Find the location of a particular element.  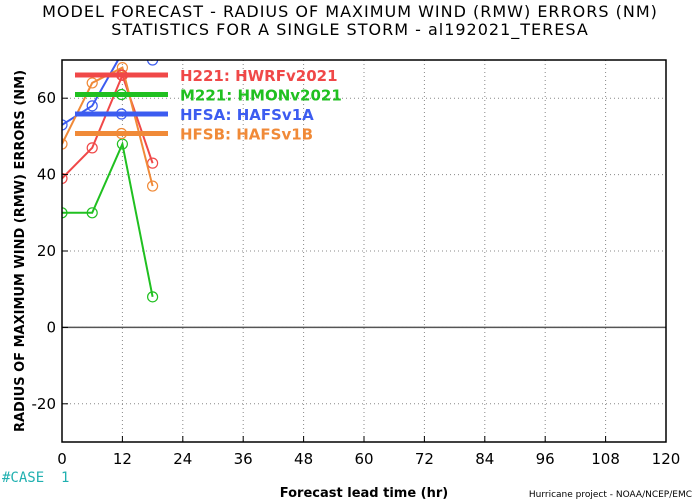

y-tick-label: 20 is located at coordinates (46, 251).